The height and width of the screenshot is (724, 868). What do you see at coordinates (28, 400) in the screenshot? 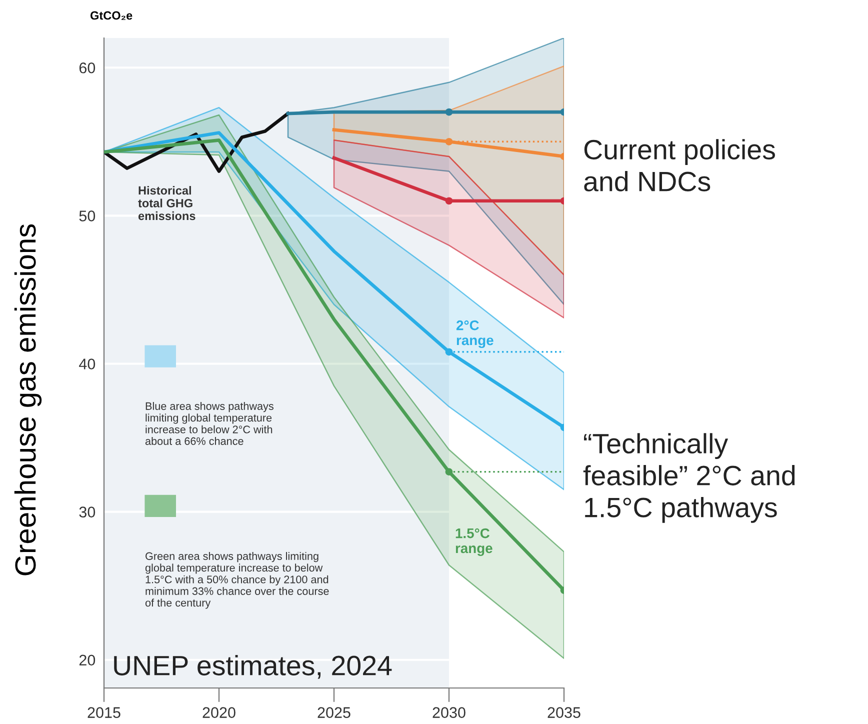
I see `y-axis-title: Greenhouse gas emissions` at bounding box center [28, 400].